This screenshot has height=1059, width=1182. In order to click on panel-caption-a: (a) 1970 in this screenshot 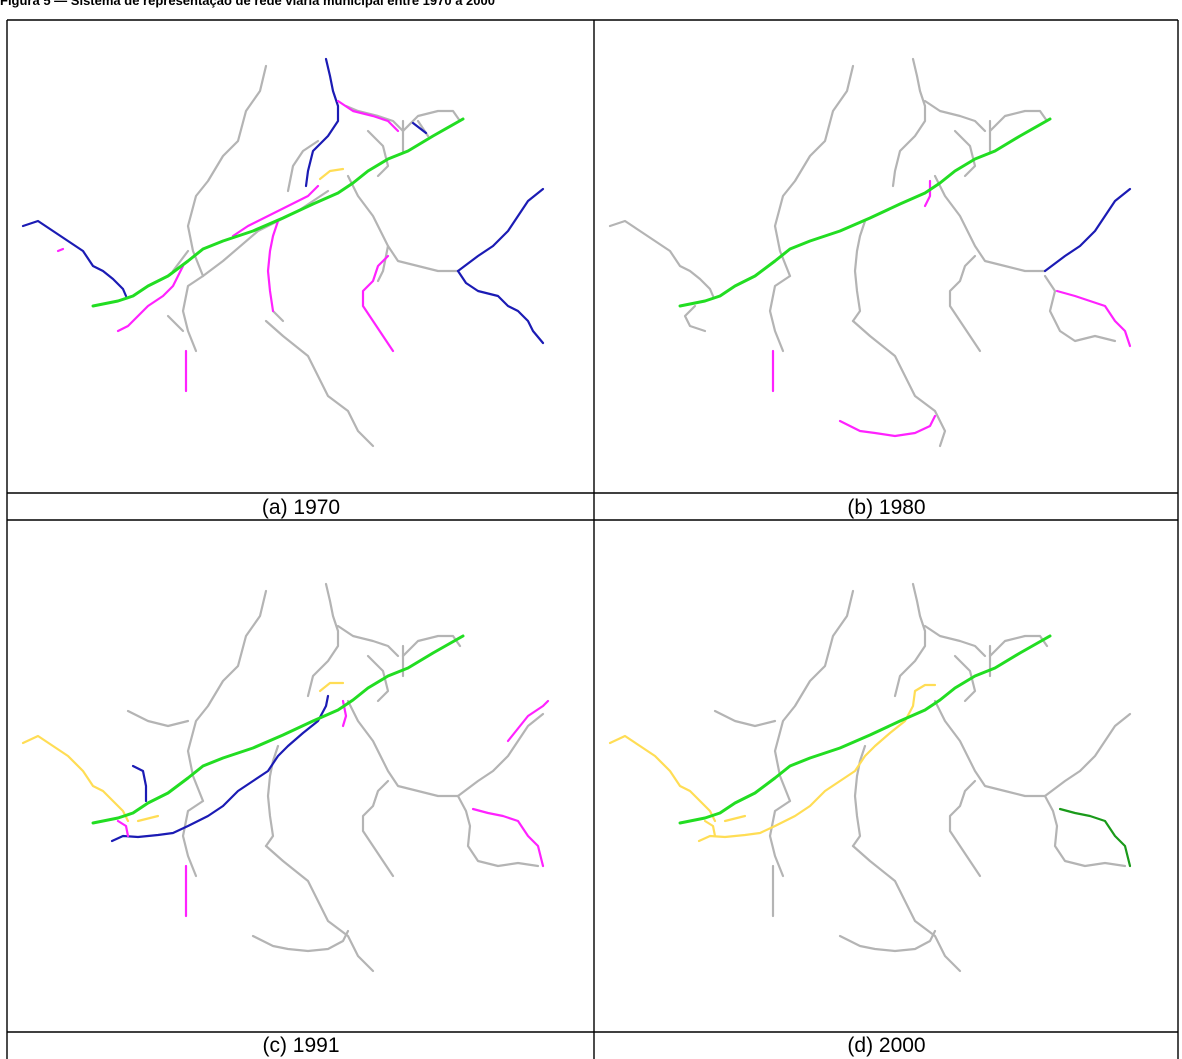, I will do `click(301, 507)`.